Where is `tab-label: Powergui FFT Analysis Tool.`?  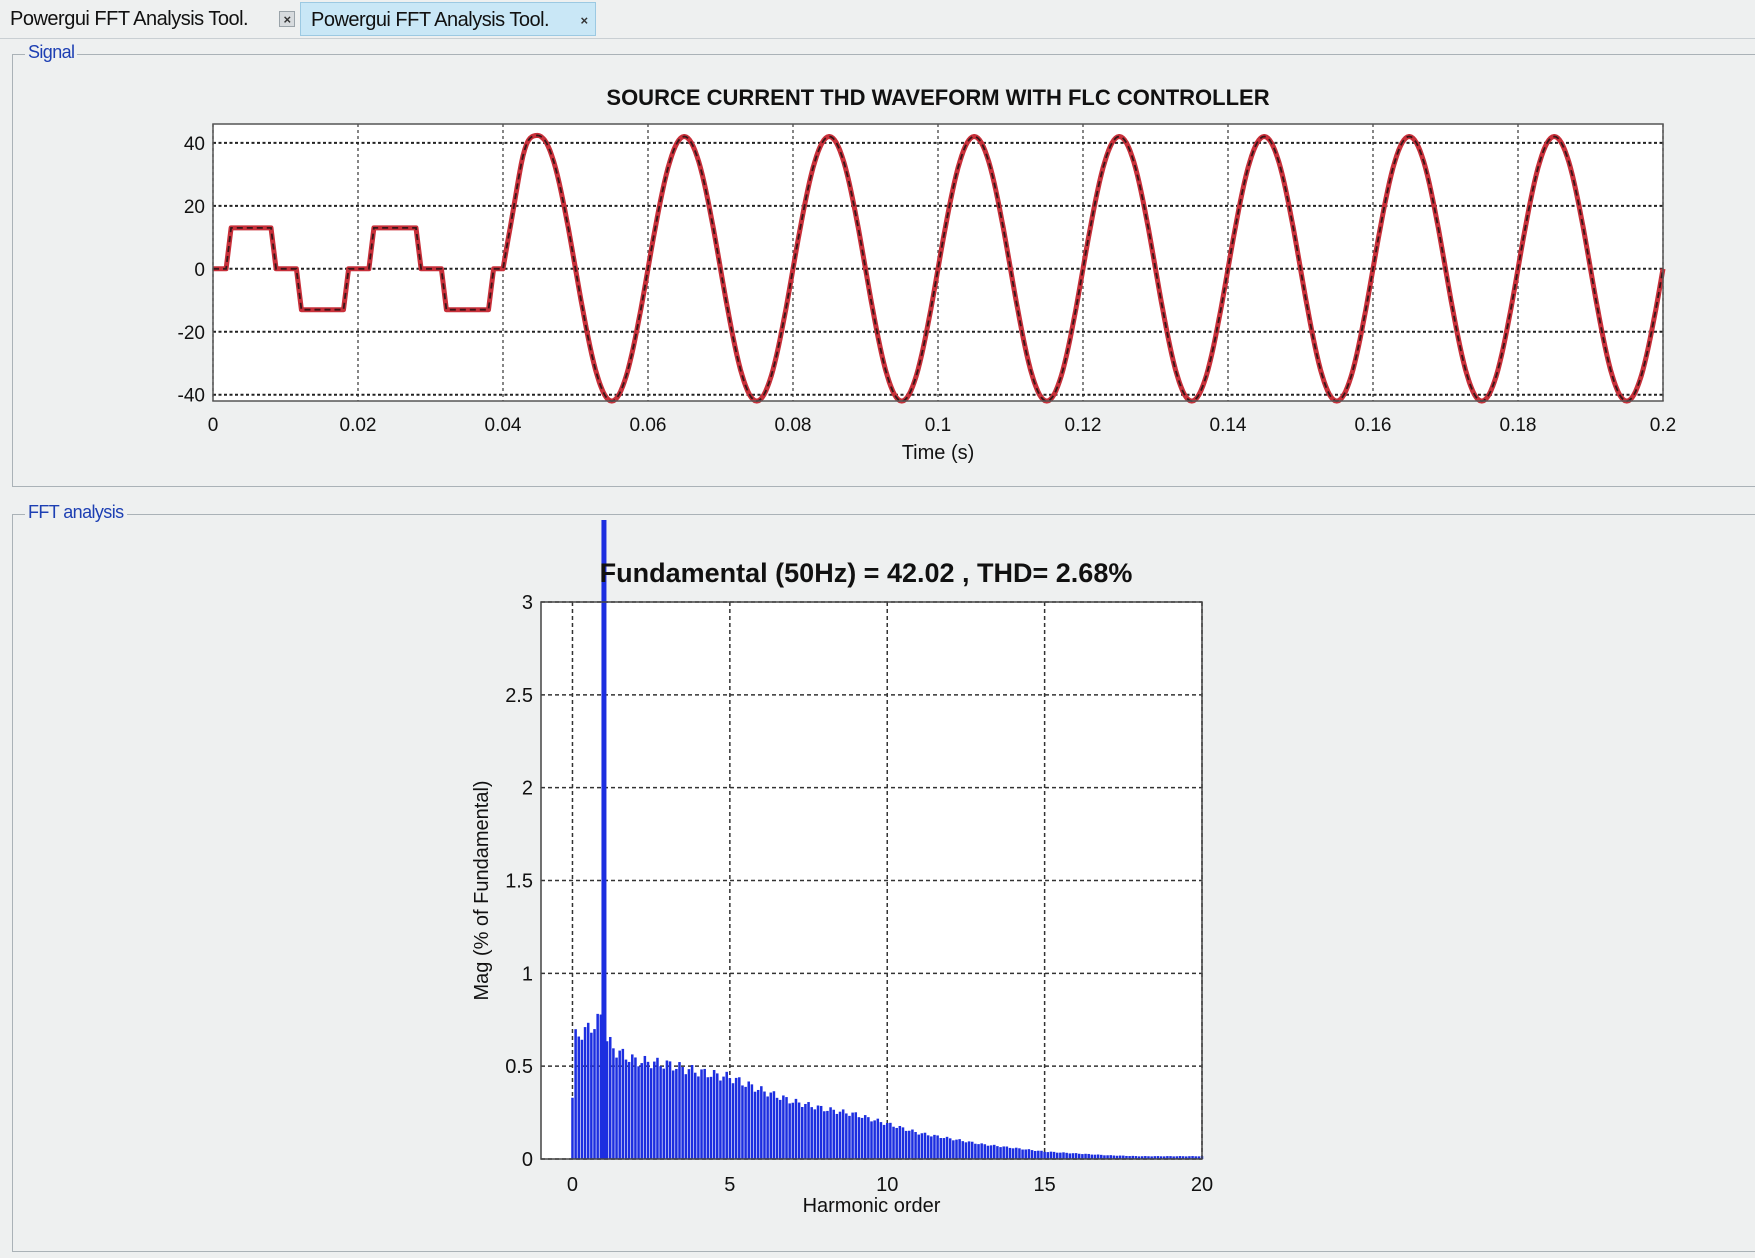 tab-label: Powergui FFT Analysis Tool. is located at coordinates (129, 19).